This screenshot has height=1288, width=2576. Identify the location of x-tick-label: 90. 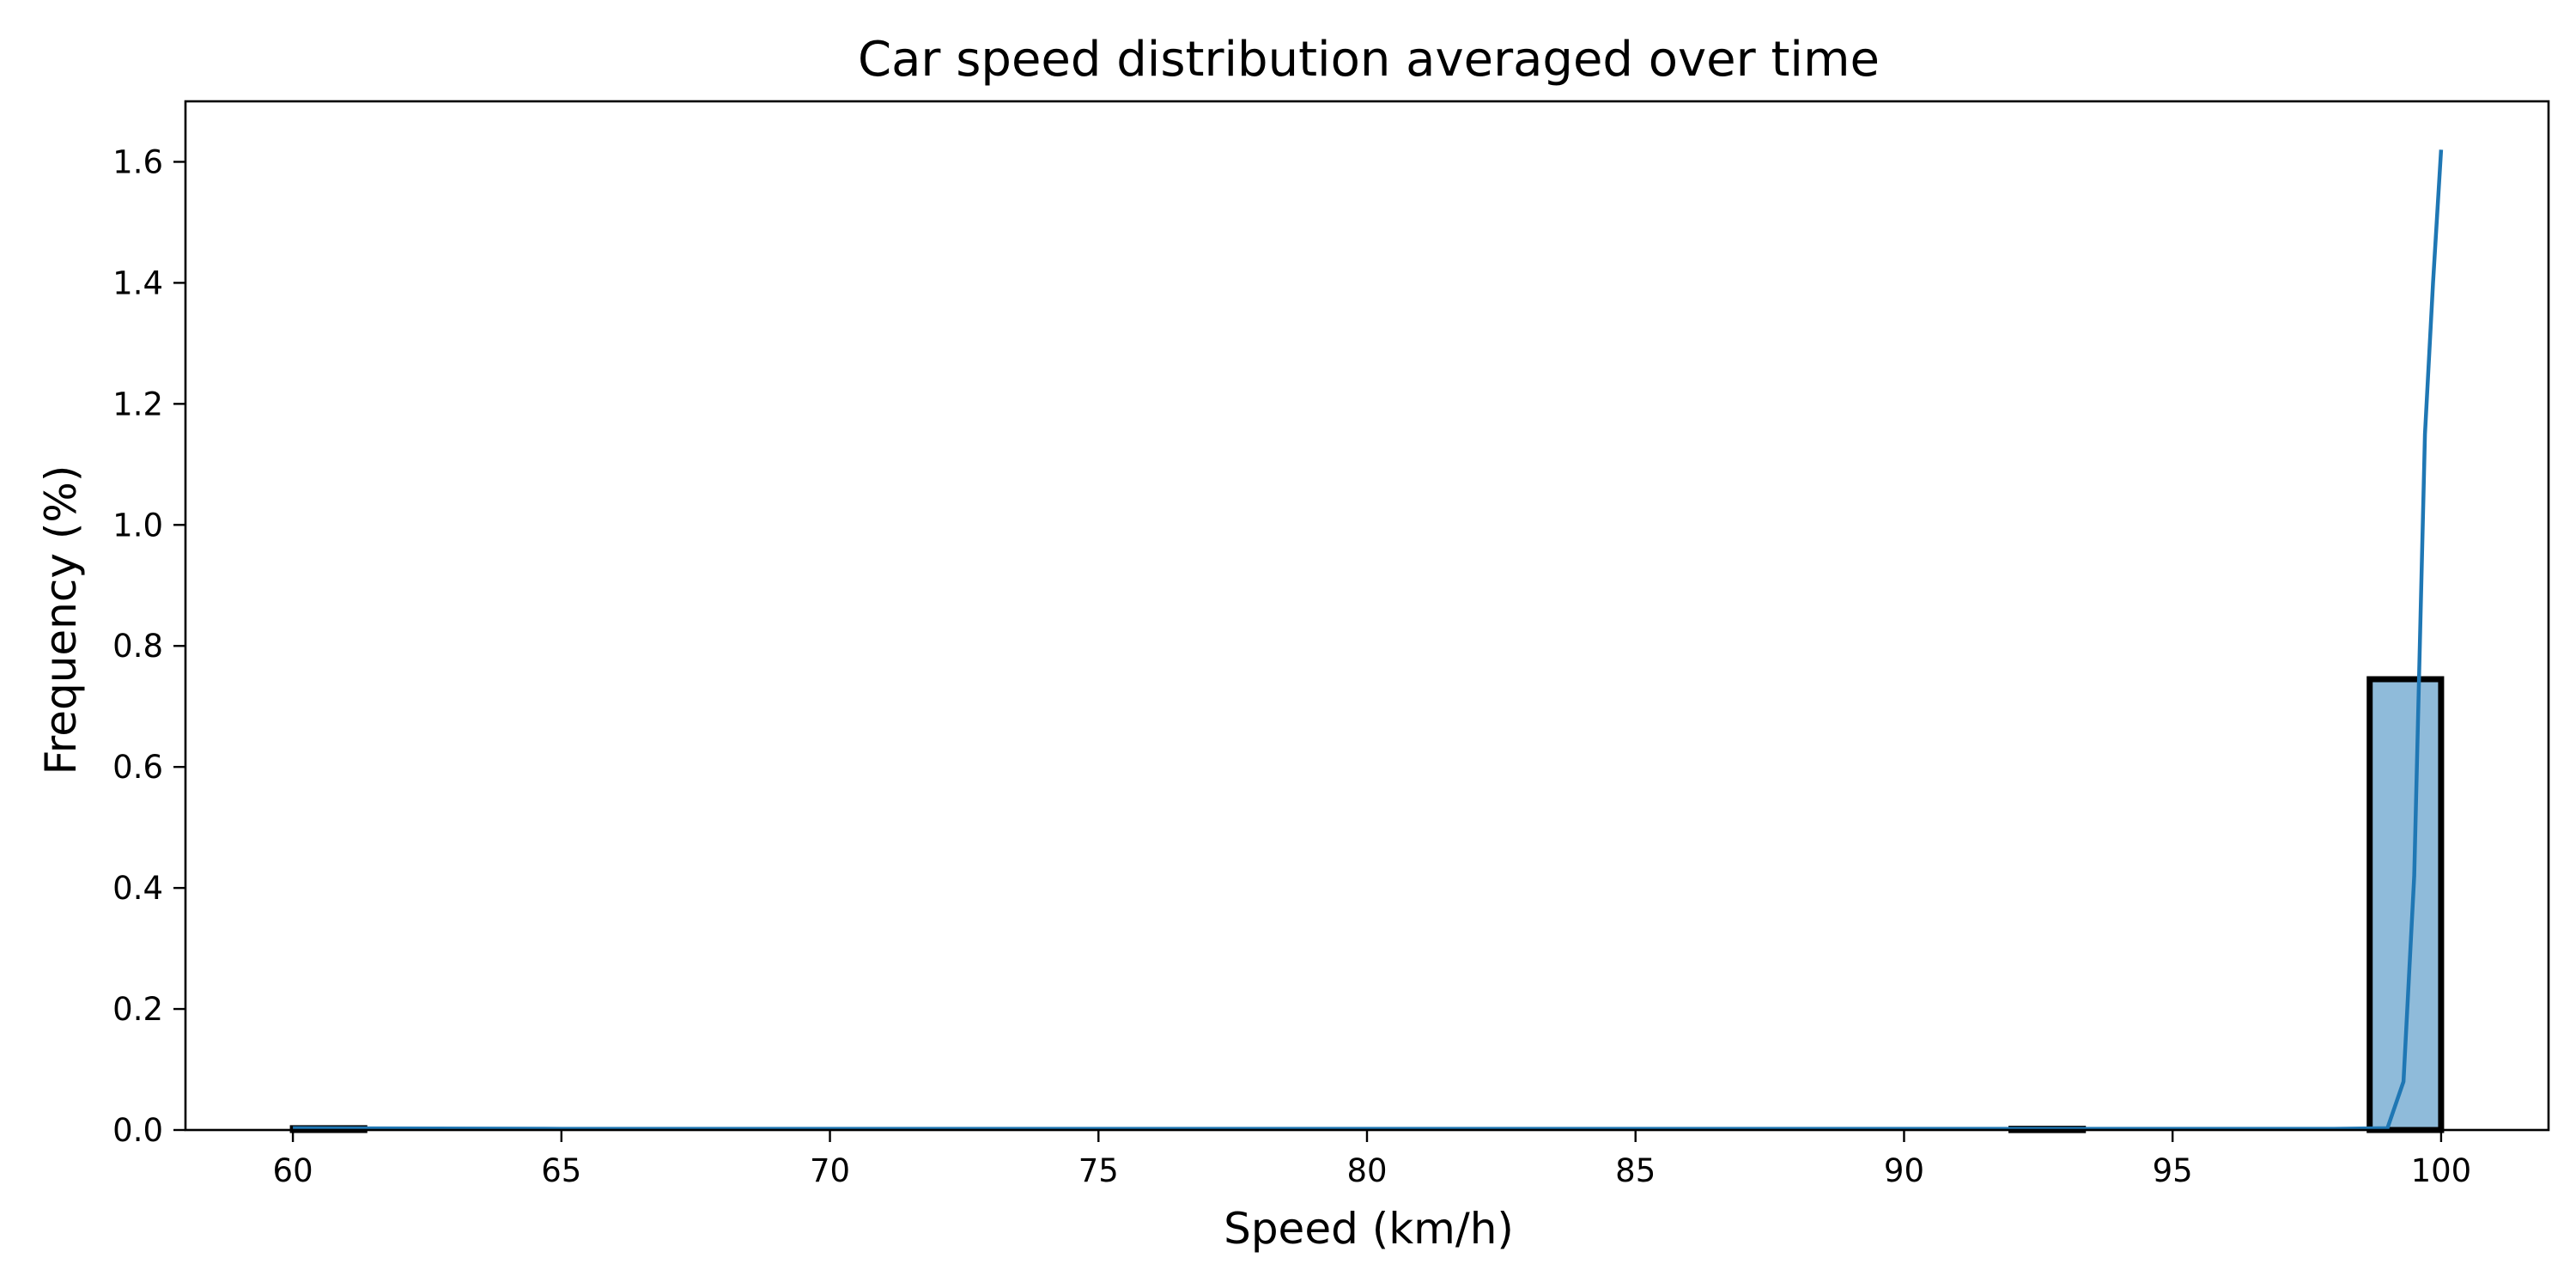
(1904, 1170).